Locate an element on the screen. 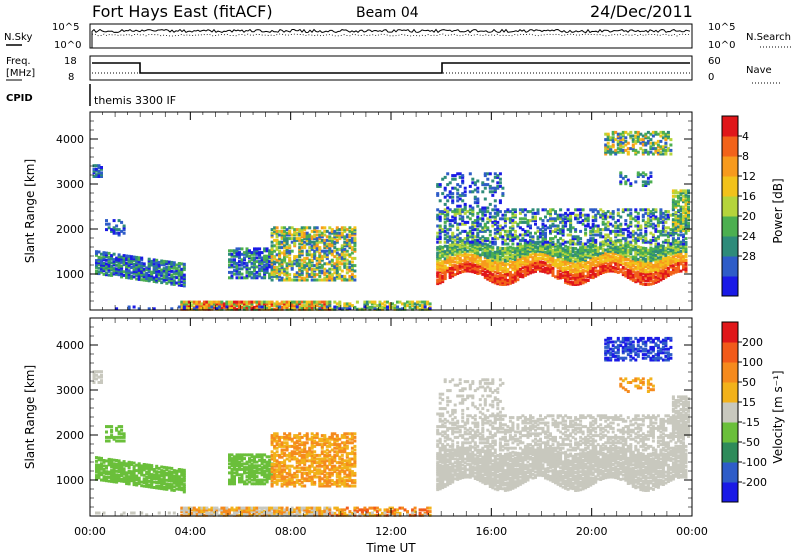 The image size is (800, 554). nsearch-label: N.Search is located at coordinates (768, 37).